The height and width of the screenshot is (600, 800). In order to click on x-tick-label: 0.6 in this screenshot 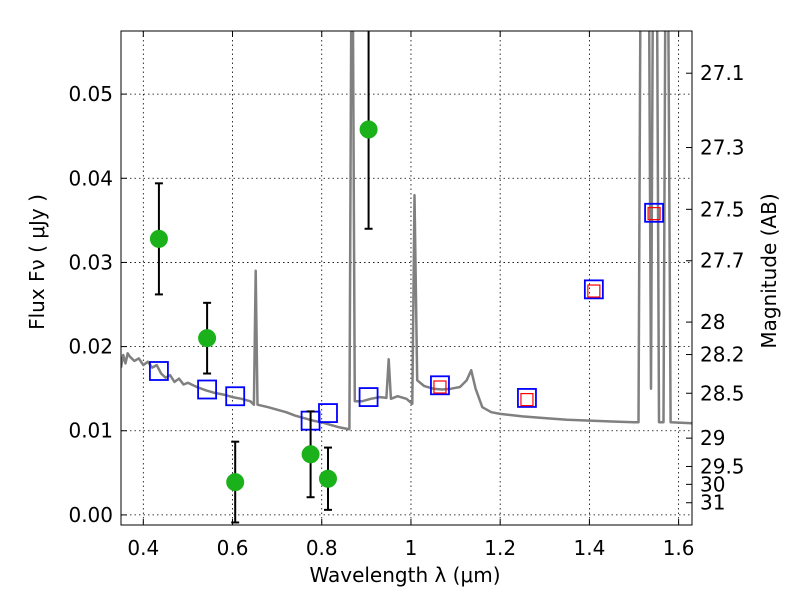, I will do `click(233, 548)`.